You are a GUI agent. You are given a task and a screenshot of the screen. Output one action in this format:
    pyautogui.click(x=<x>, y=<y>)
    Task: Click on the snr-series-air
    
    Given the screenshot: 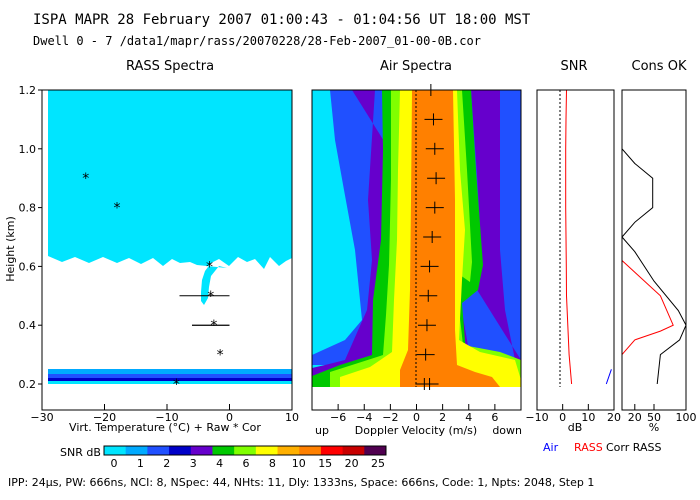 What is the action you would take?
    pyautogui.click(x=608, y=377)
    